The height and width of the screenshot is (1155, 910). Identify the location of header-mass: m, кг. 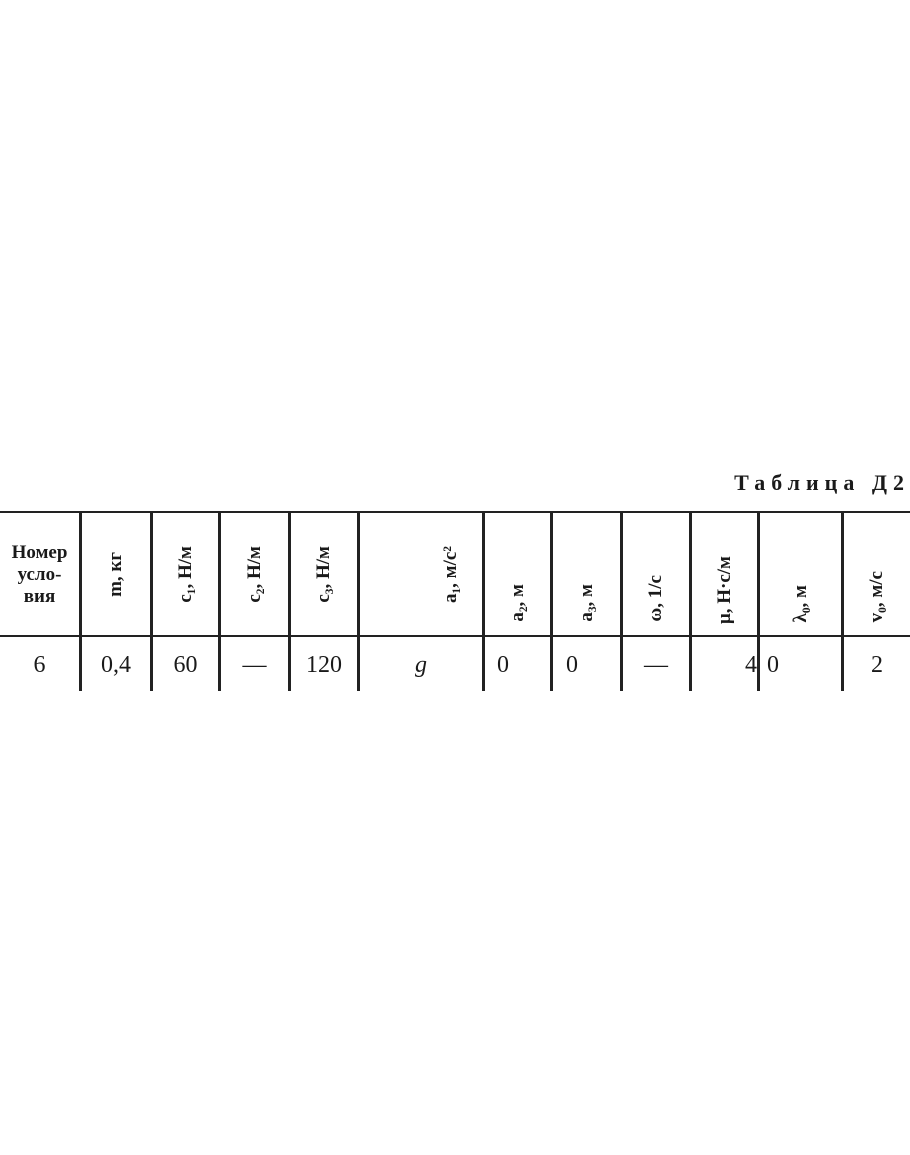
(115, 574).